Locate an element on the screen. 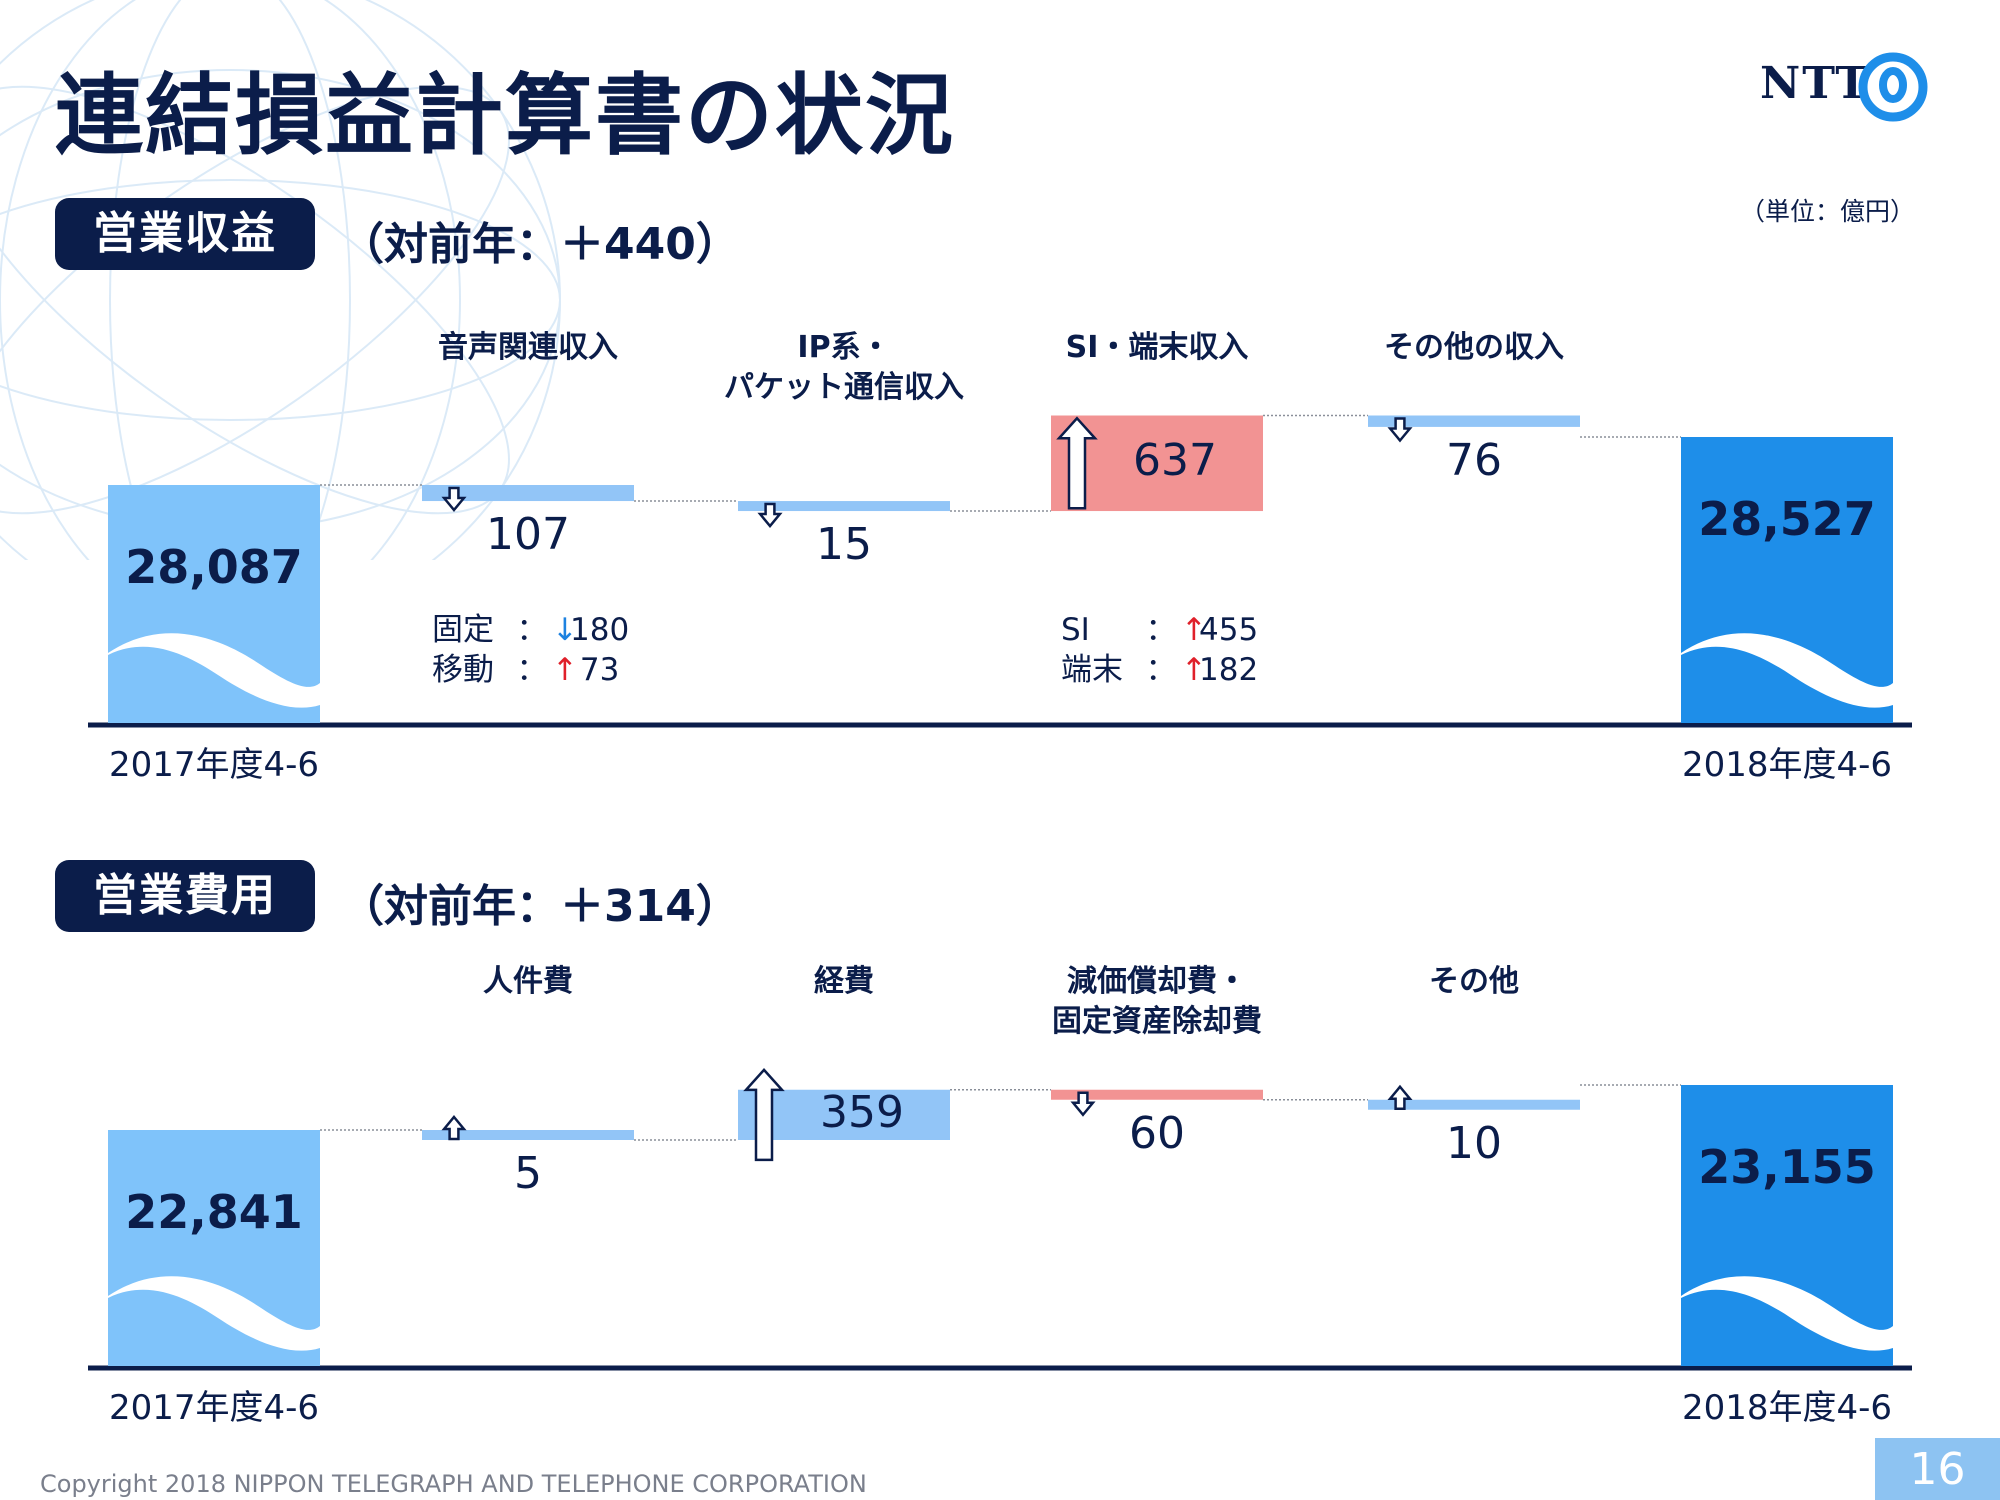  step-value-label: 5 is located at coordinates (528, 1173).